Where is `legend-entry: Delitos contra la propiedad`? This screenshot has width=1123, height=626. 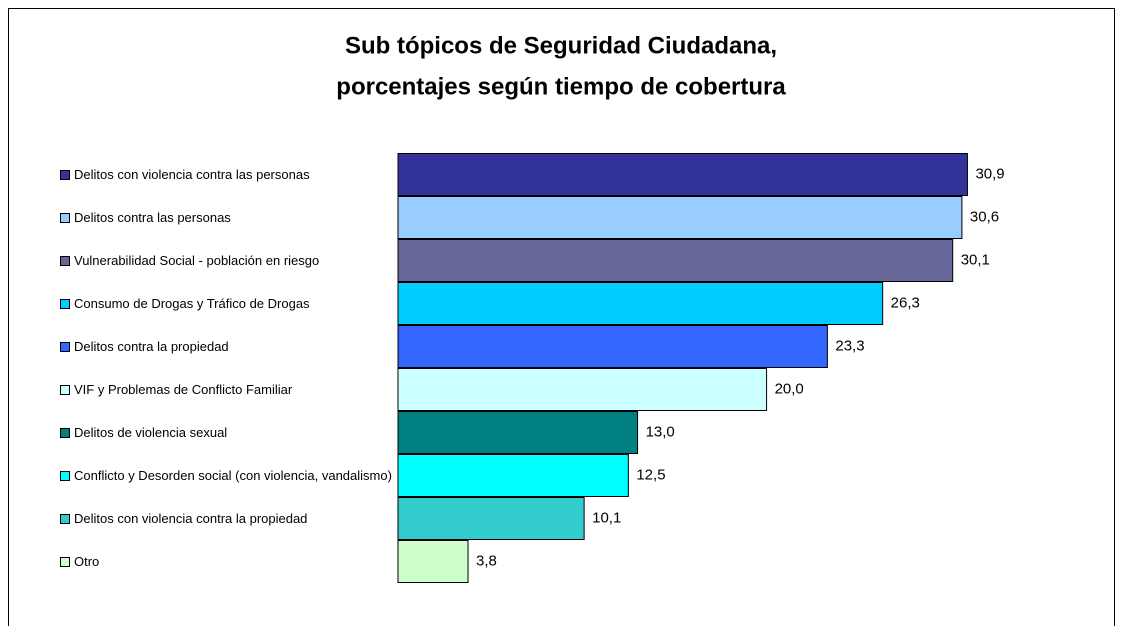
legend-entry: Delitos contra la propiedad is located at coordinates (227, 347).